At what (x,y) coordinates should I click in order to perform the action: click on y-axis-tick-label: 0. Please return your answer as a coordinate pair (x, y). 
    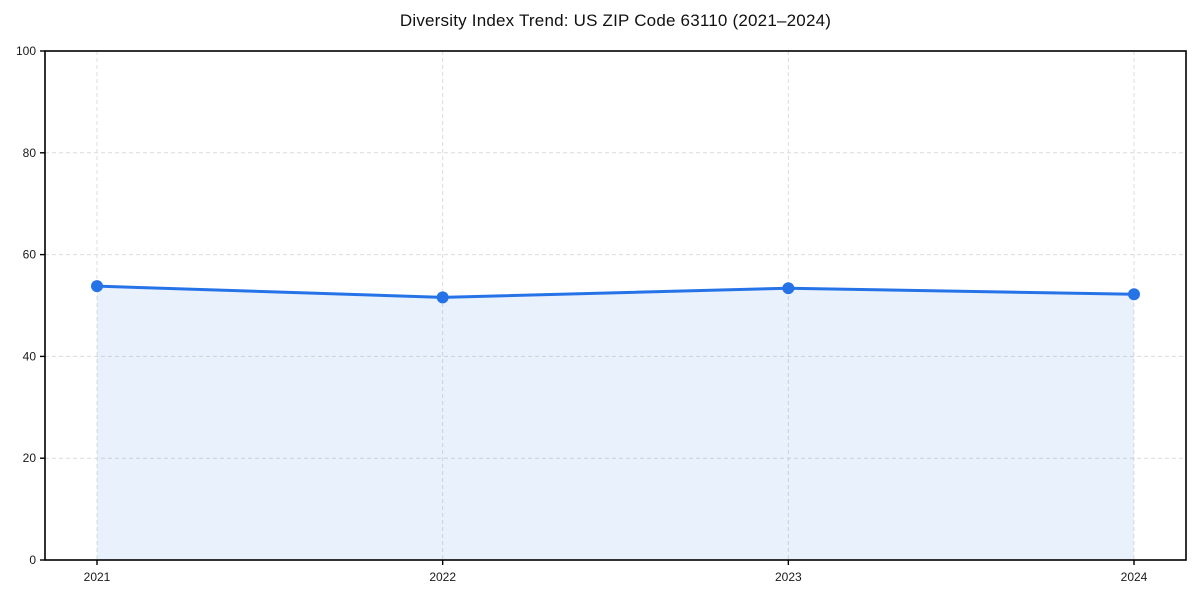
    Looking at the image, I should click on (32, 560).